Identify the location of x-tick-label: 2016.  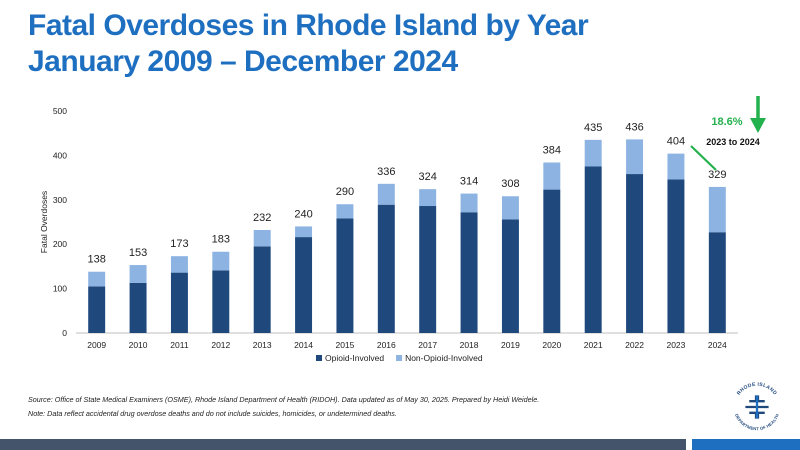
(386, 345).